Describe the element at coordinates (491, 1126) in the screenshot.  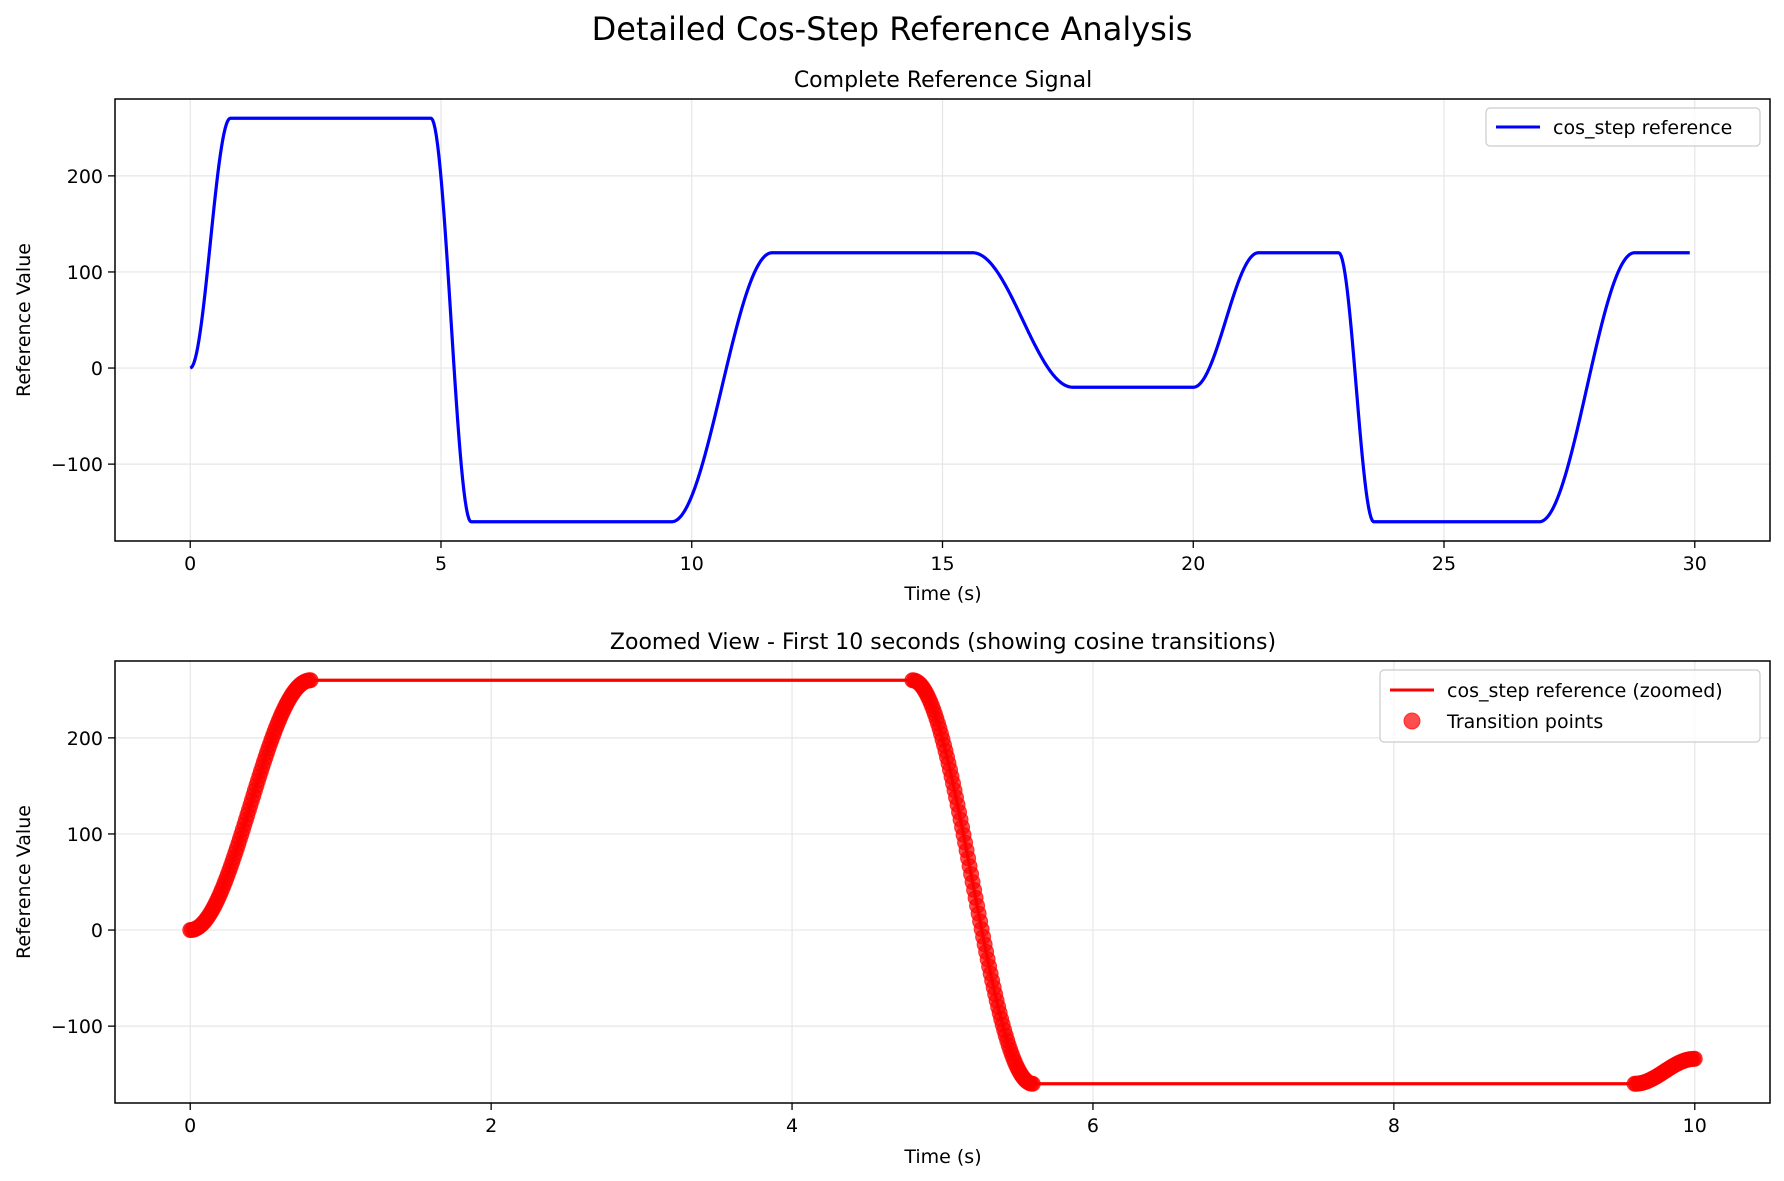
I see `x-tick-label: 2` at that location.